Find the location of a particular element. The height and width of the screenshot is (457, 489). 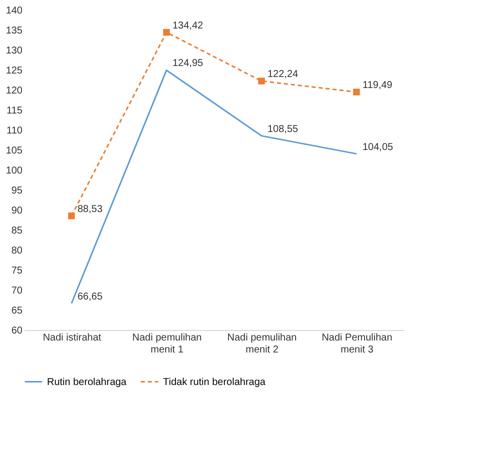

y-tick-label: 75 is located at coordinates (17, 271).